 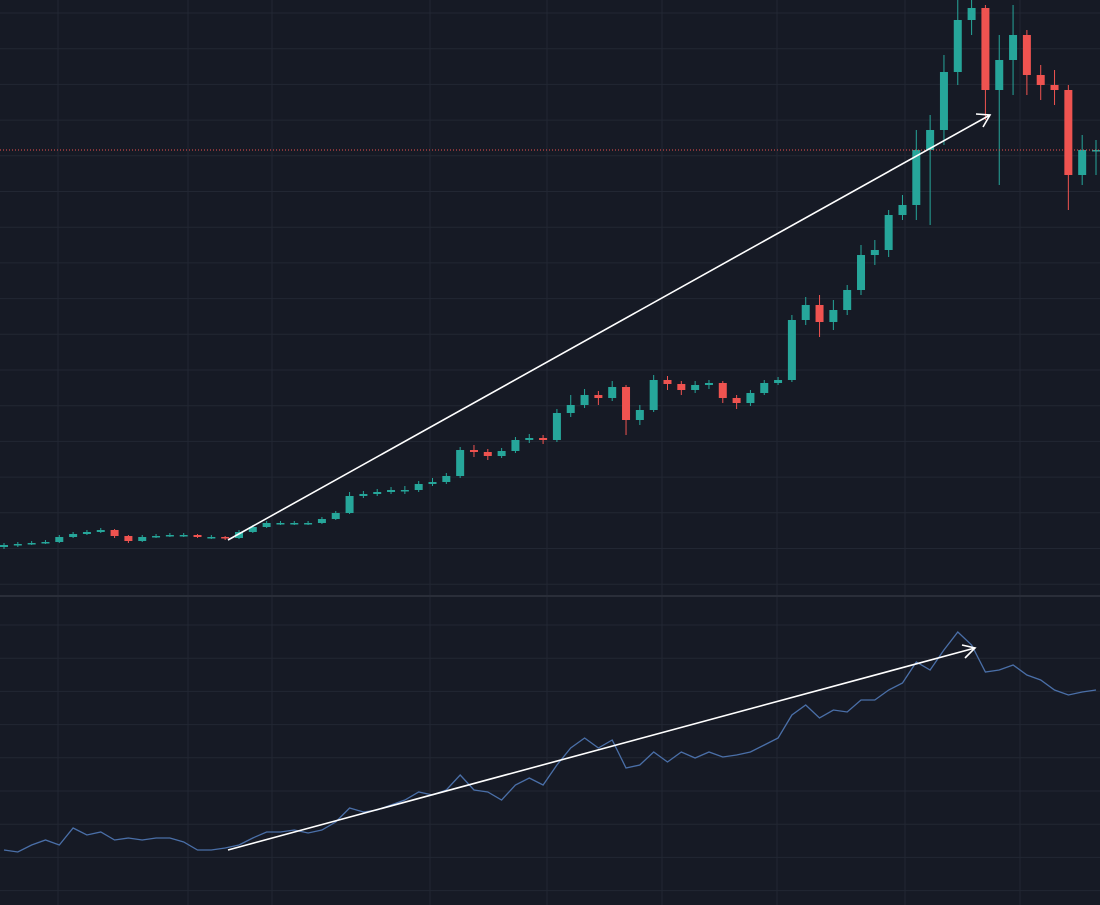 What do you see at coordinates (983, 120) in the screenshot?
I see `price-arrow-head` at bounding box center [983, 120].